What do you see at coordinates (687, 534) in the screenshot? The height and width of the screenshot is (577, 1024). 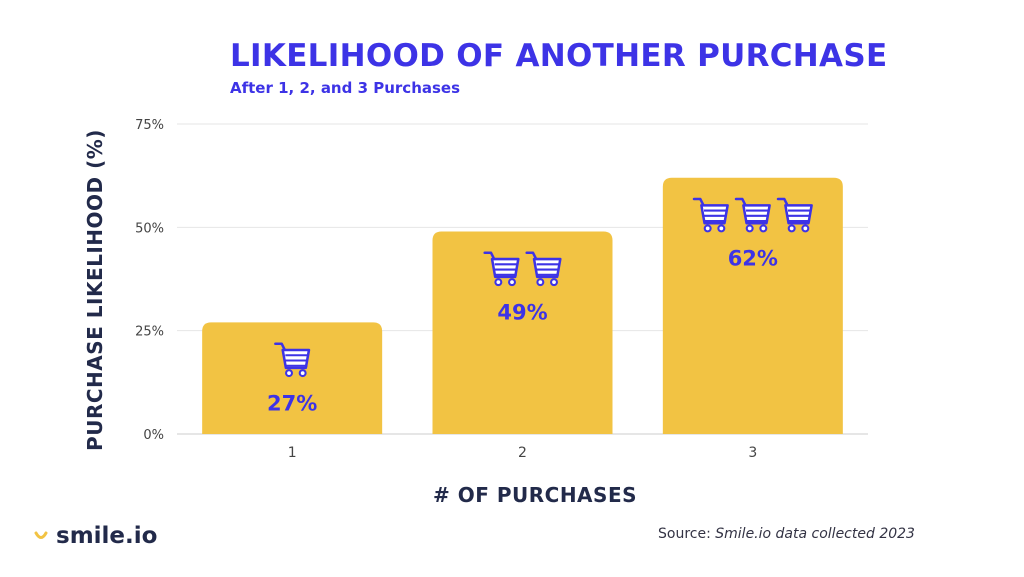 I see `source-prefix: Source:` at bounding box center [687, 534].